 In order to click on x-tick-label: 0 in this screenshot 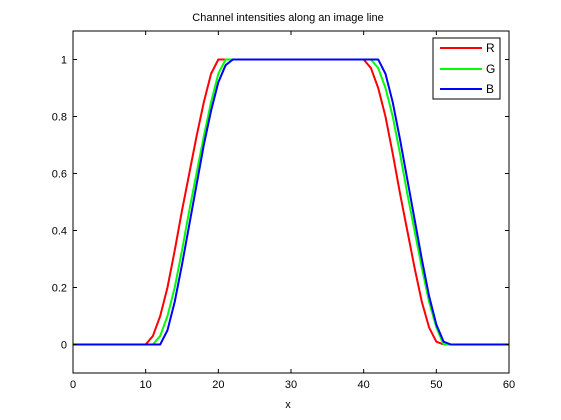, I will do `click(73, 385)`.